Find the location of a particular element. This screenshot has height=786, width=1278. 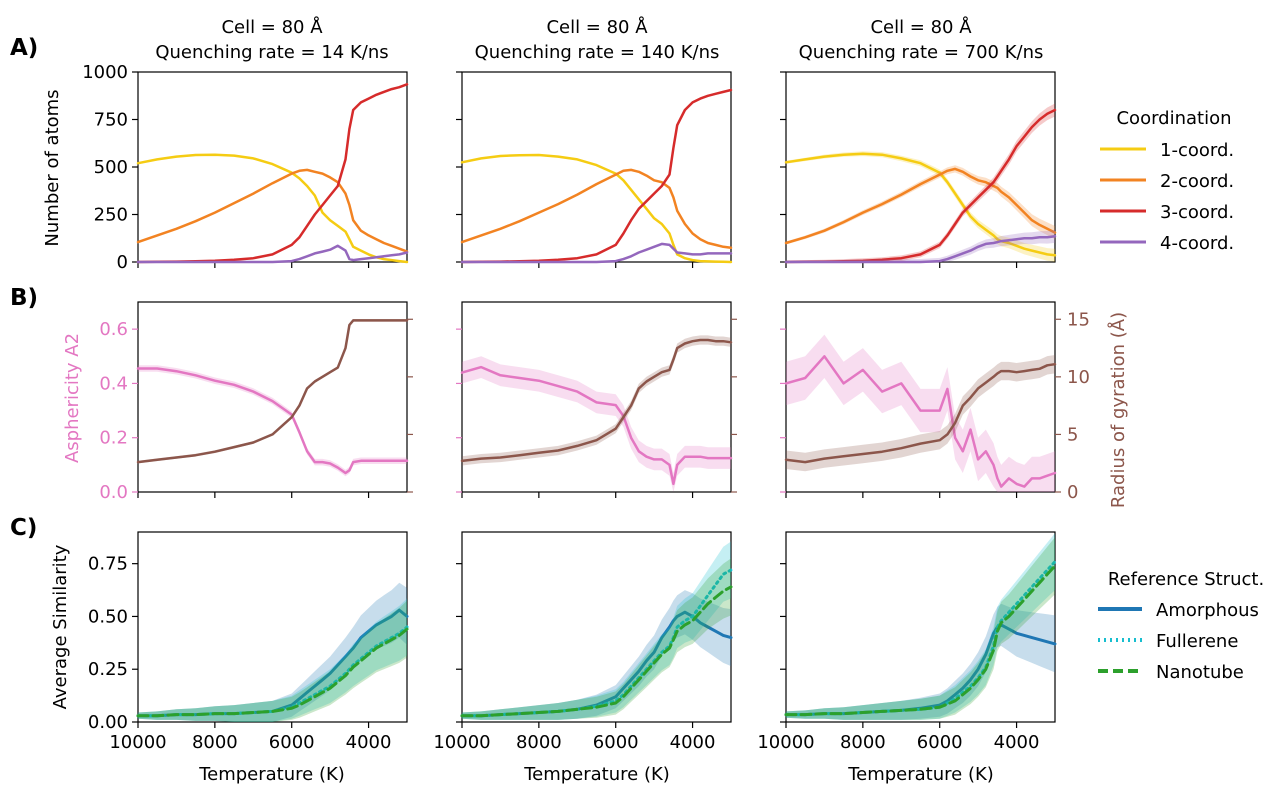

band-1-coord is located at coordinates (920, 206).